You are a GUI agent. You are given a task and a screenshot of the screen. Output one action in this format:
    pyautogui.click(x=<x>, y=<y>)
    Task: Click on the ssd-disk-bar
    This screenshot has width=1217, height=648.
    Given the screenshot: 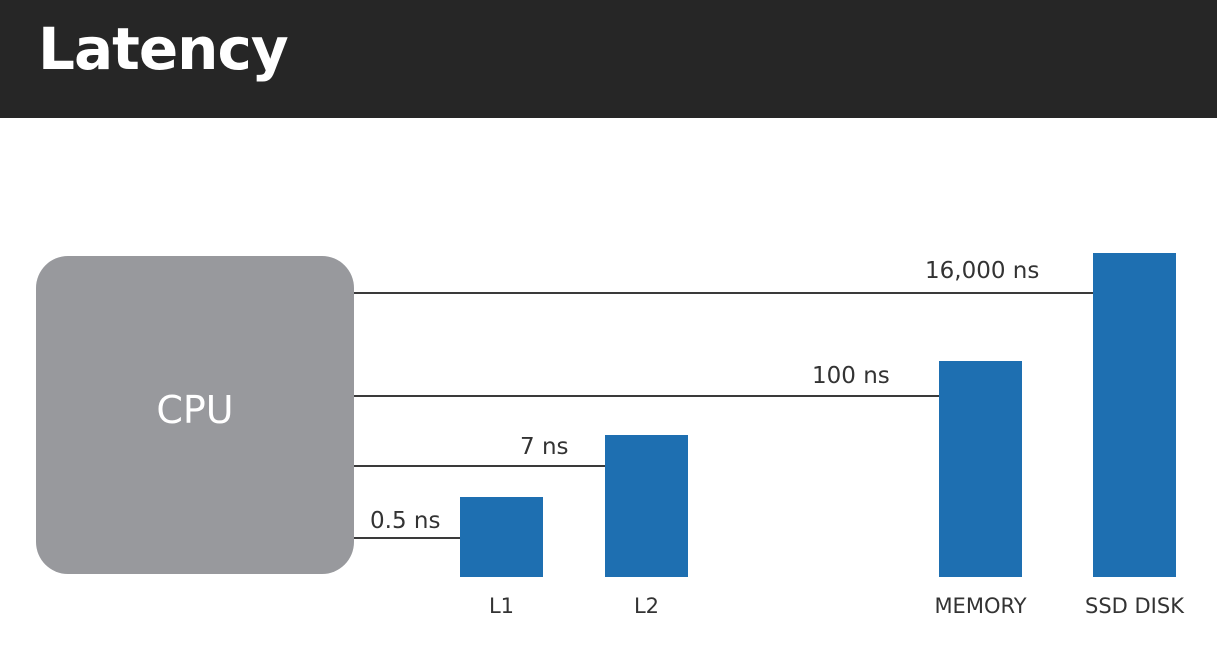 What is the action you would take?
    pyautogui.click(x=1134, y=415)
    